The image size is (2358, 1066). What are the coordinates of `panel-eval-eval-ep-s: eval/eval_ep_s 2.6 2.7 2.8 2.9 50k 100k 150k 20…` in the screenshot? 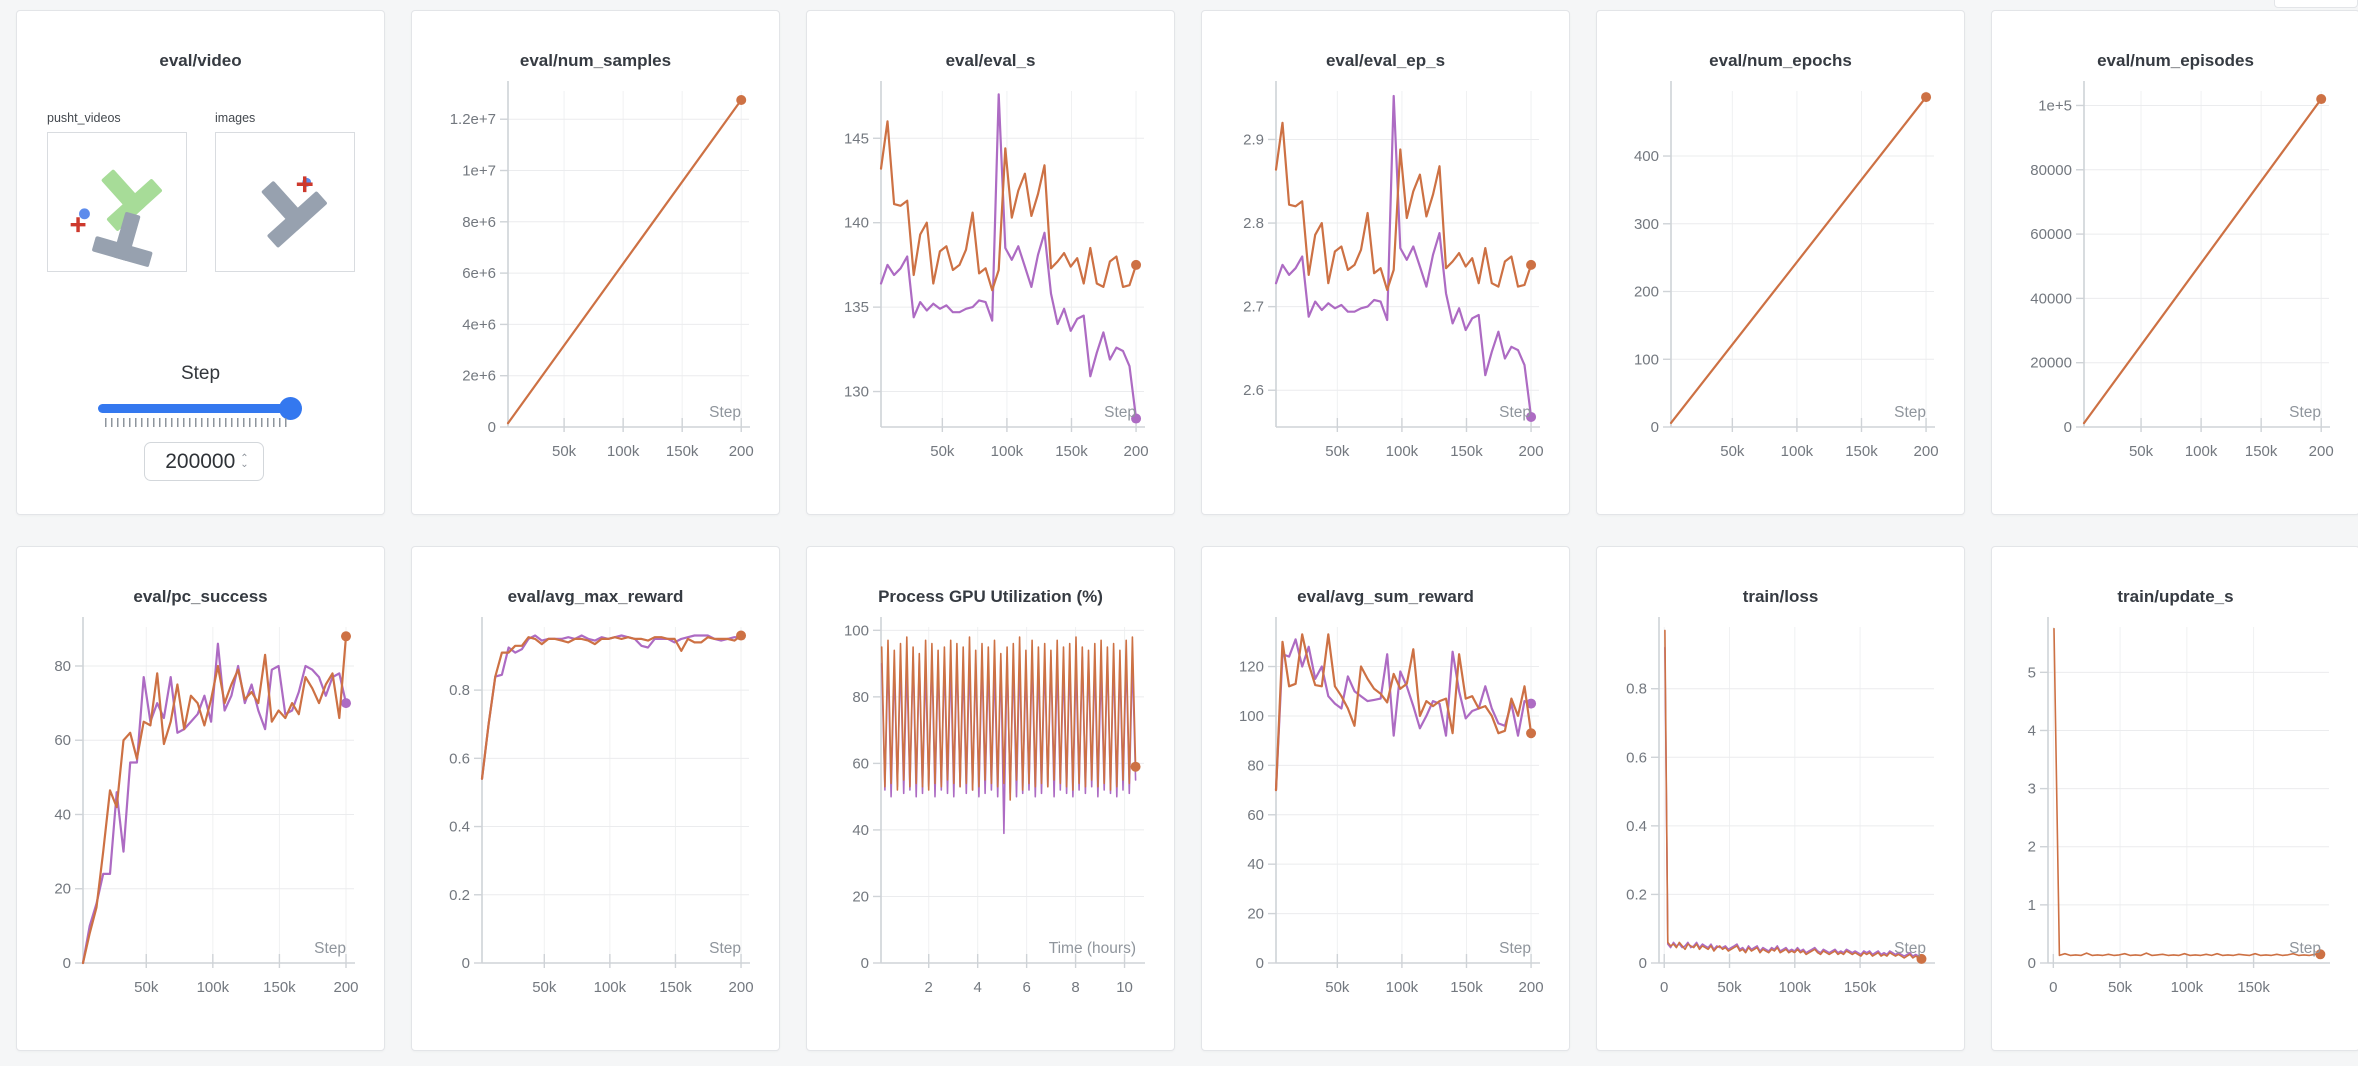 It's located at (1385, 262).